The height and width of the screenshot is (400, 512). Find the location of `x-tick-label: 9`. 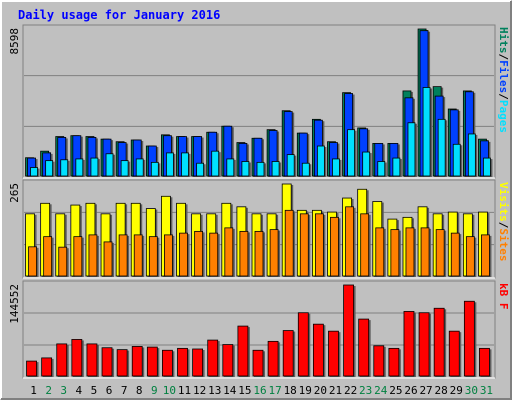

x-tick-label: 9 is located at coordinates (154, 390).